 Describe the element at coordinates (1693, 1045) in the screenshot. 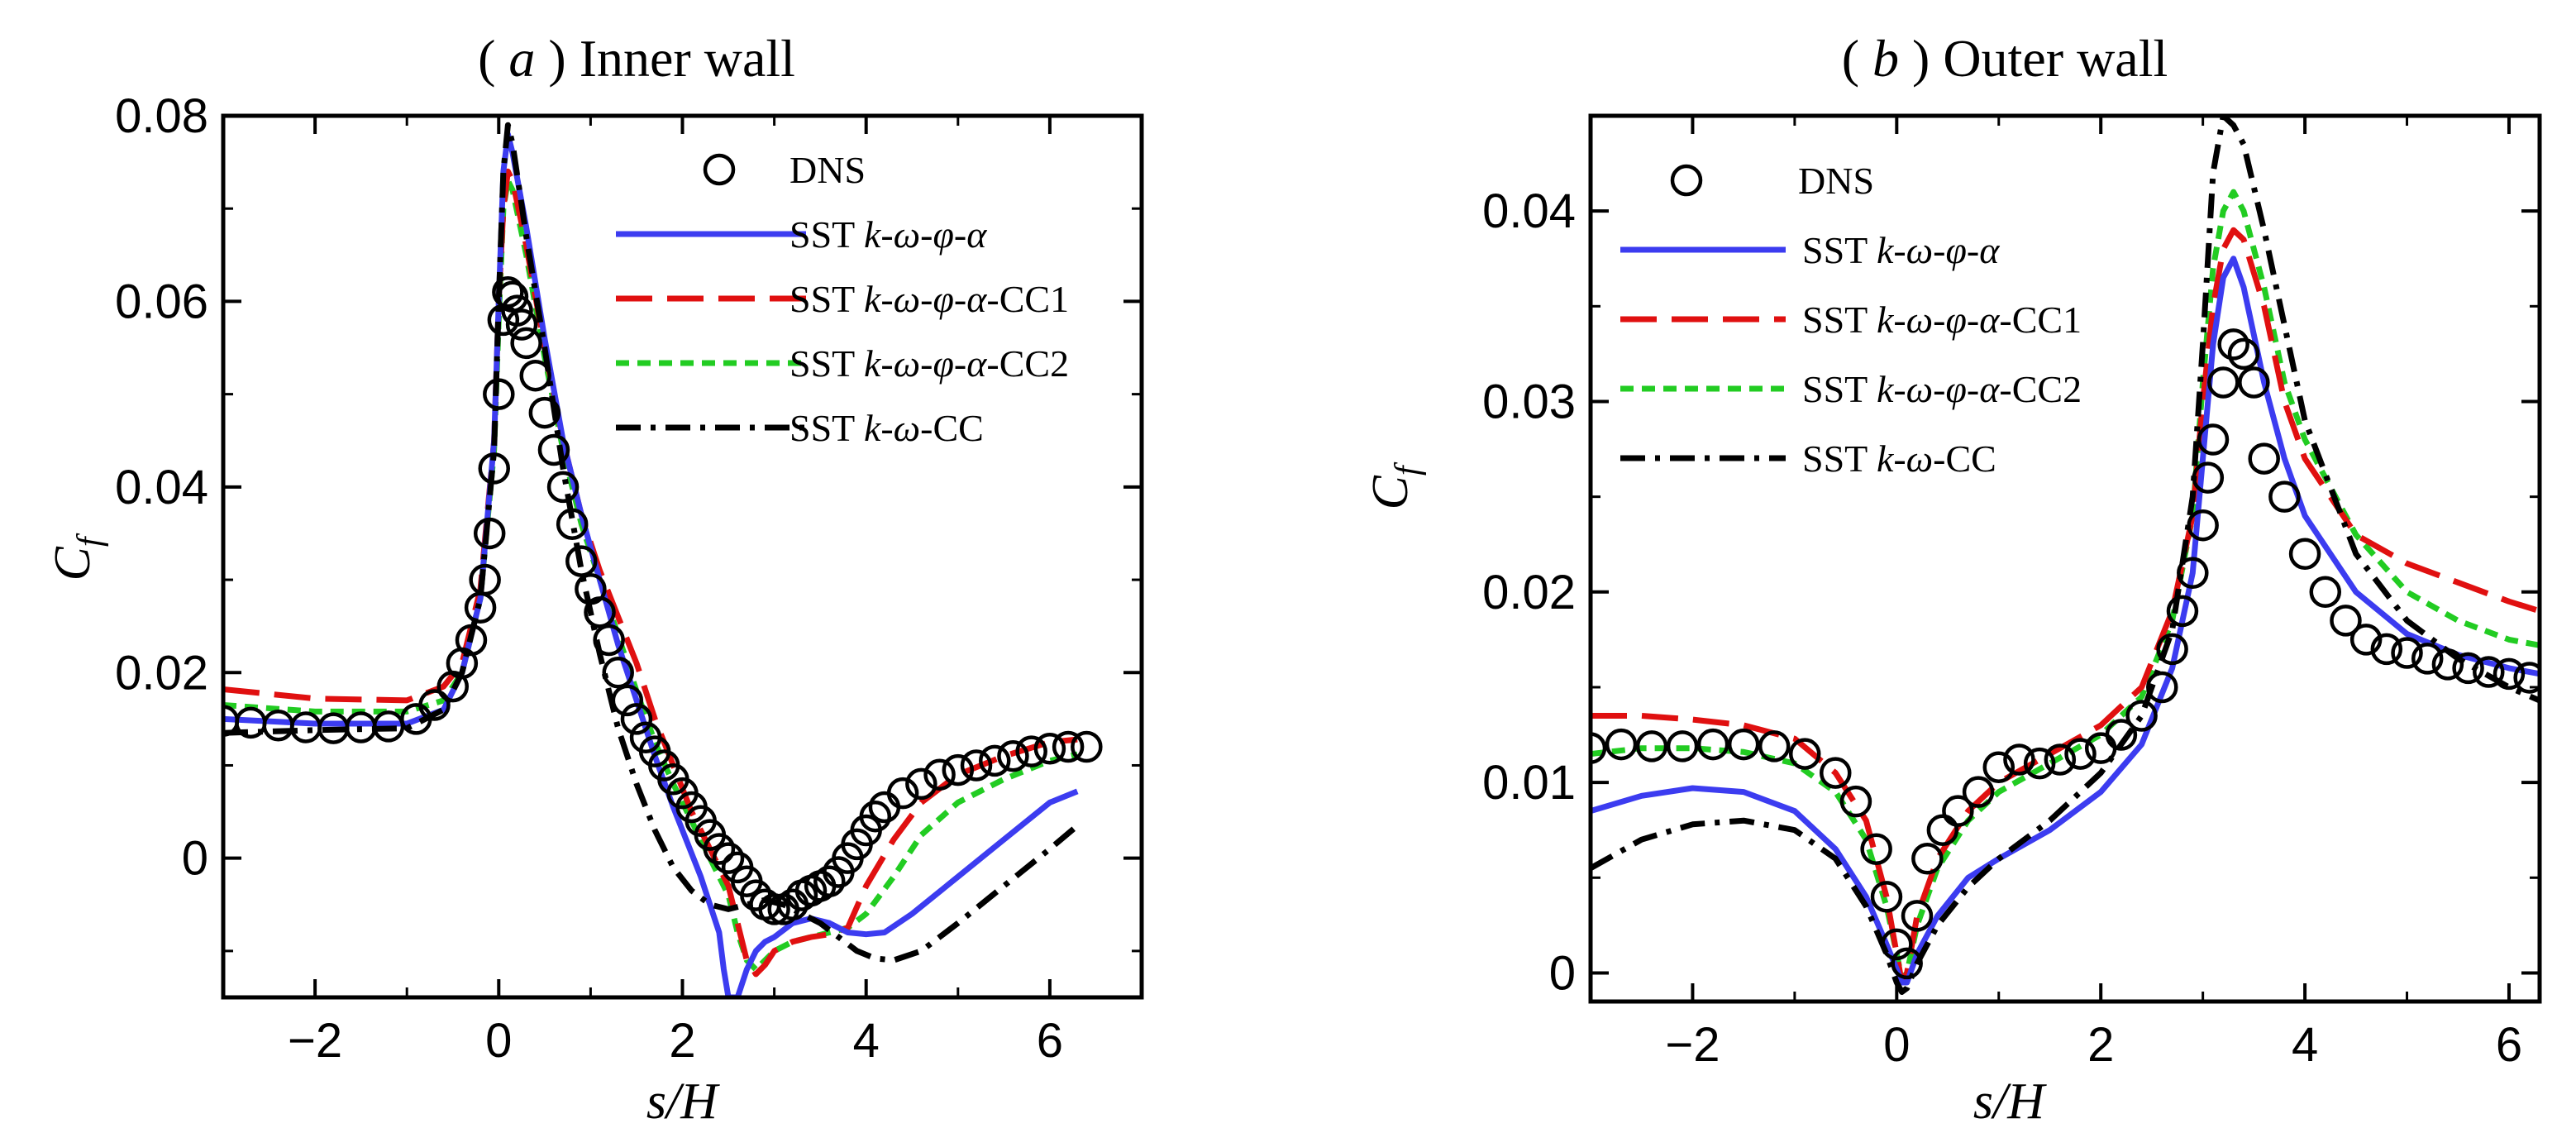

I see `x-tick-label: −2` at that location.